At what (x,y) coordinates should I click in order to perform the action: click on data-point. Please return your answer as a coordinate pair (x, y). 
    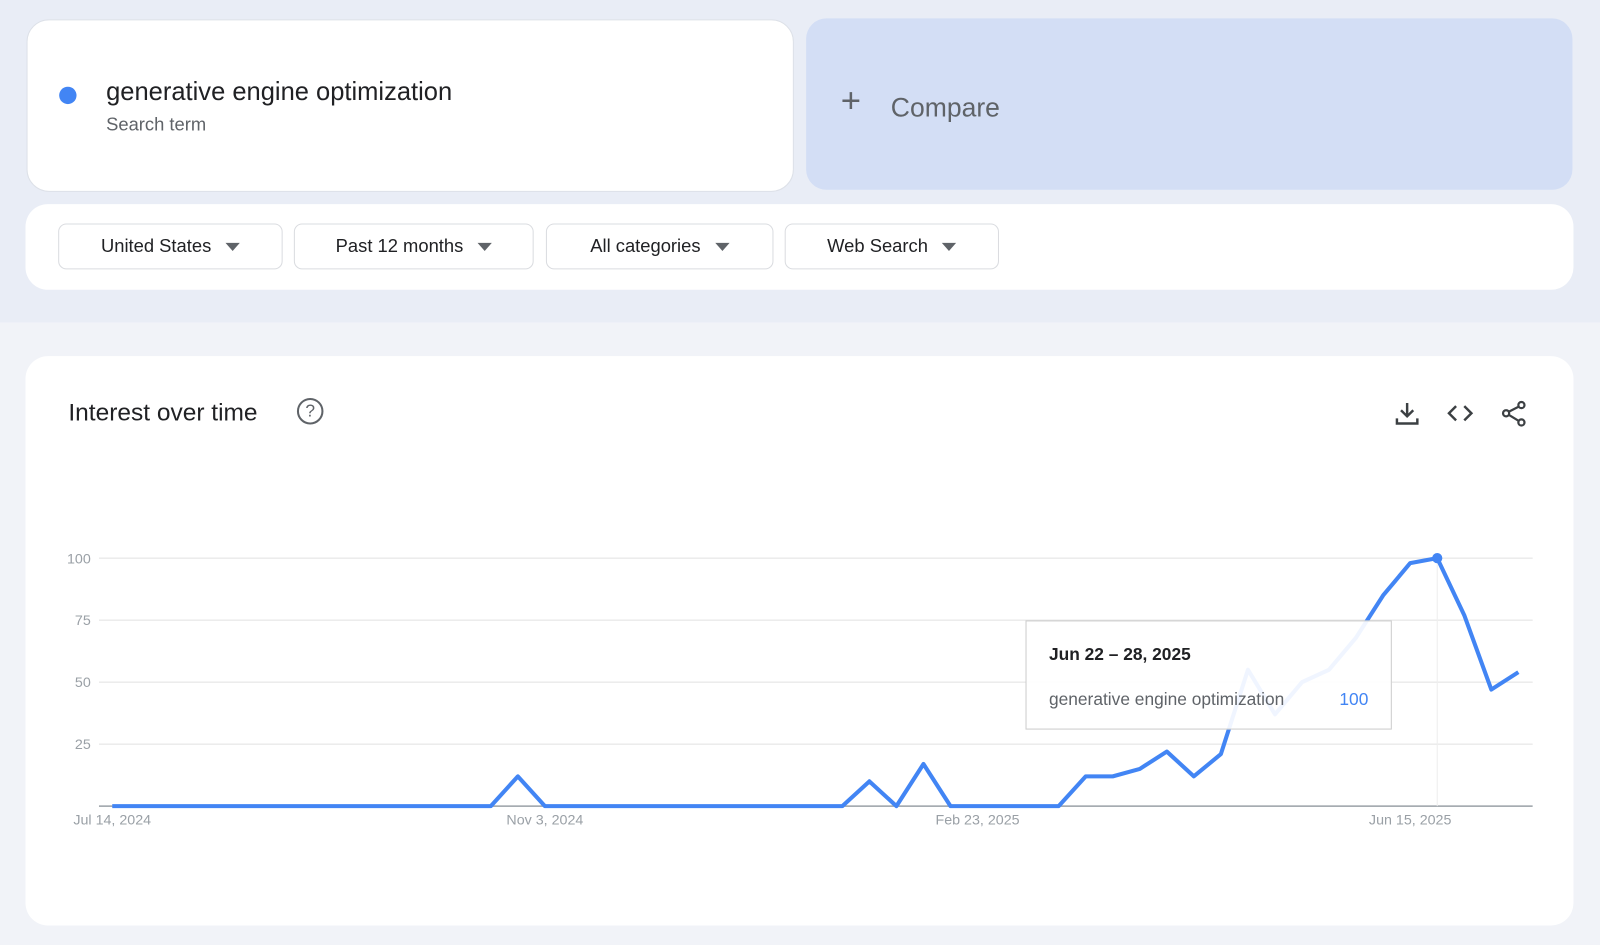
    Looking at the image, I should click on (1437, 558).